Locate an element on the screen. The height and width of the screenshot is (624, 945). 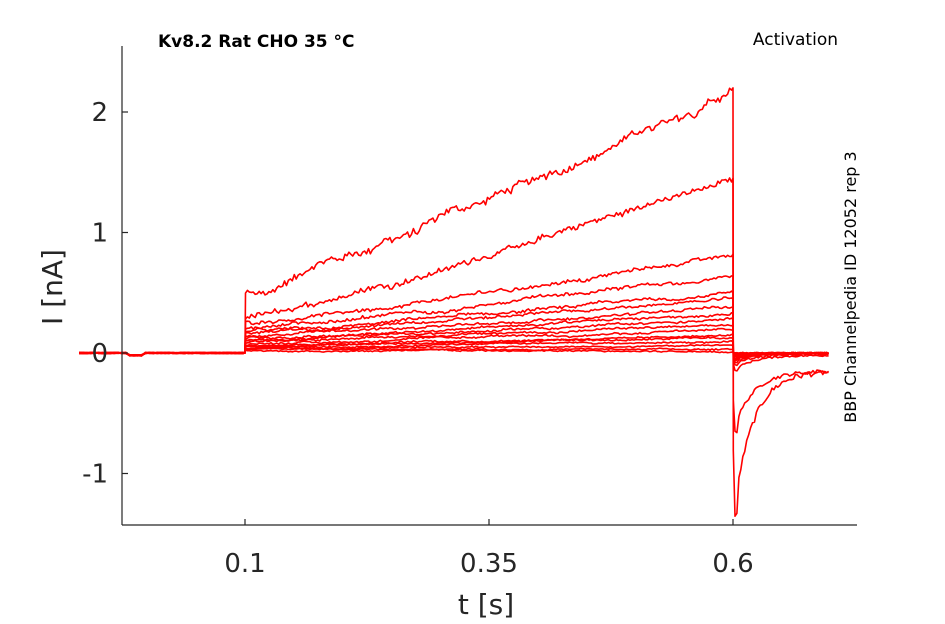
y-tick-label: 2 is located at coordinates (99, 113).